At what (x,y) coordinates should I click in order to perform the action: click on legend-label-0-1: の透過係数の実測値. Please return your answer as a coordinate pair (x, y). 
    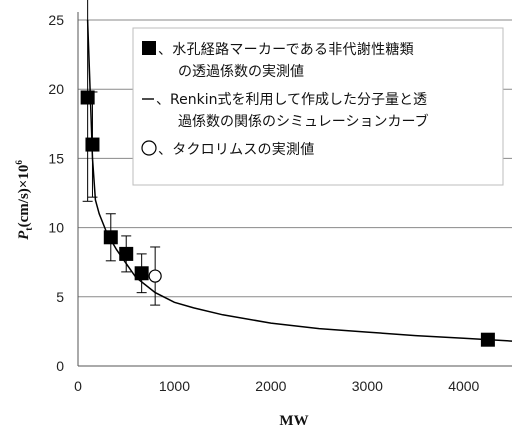
    Looking at the image, I should click on (241, 72).